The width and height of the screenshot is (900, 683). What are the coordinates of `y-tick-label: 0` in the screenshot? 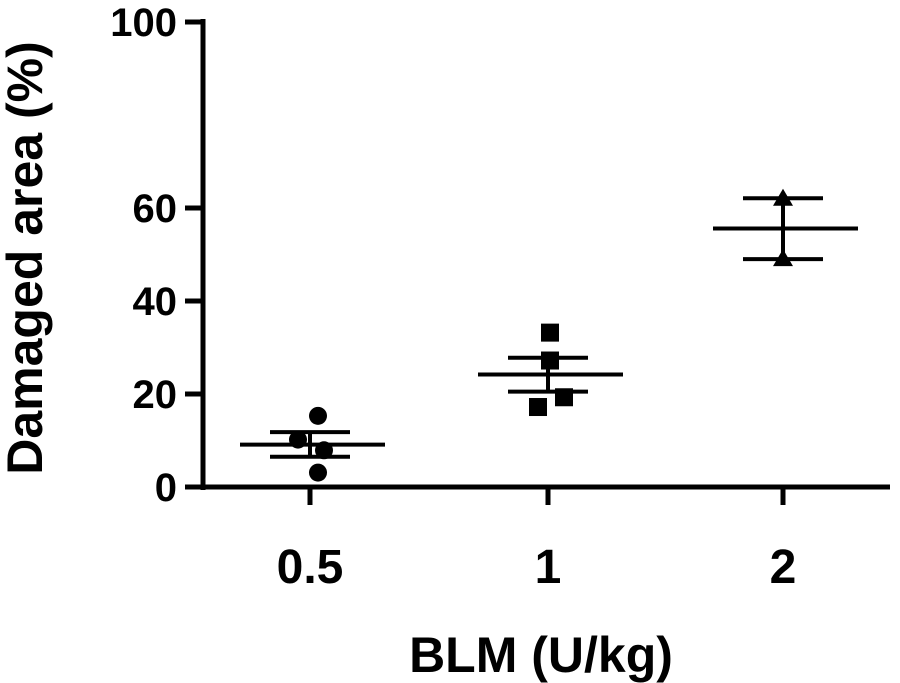 It's located at (166, 488).